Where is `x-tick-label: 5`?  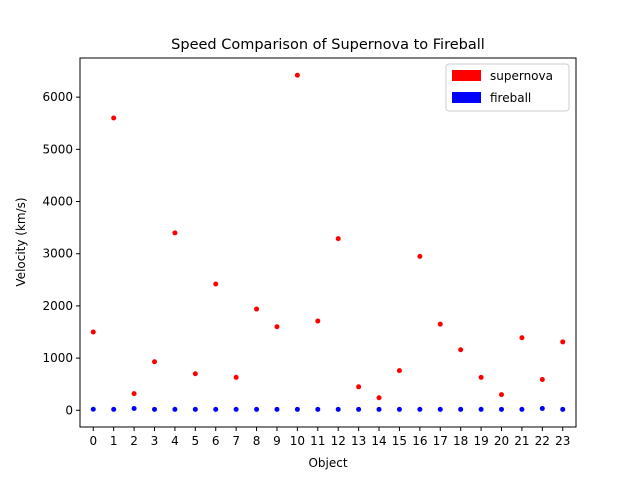
x-tick-label: 5 is located at coordinates (196, 441).